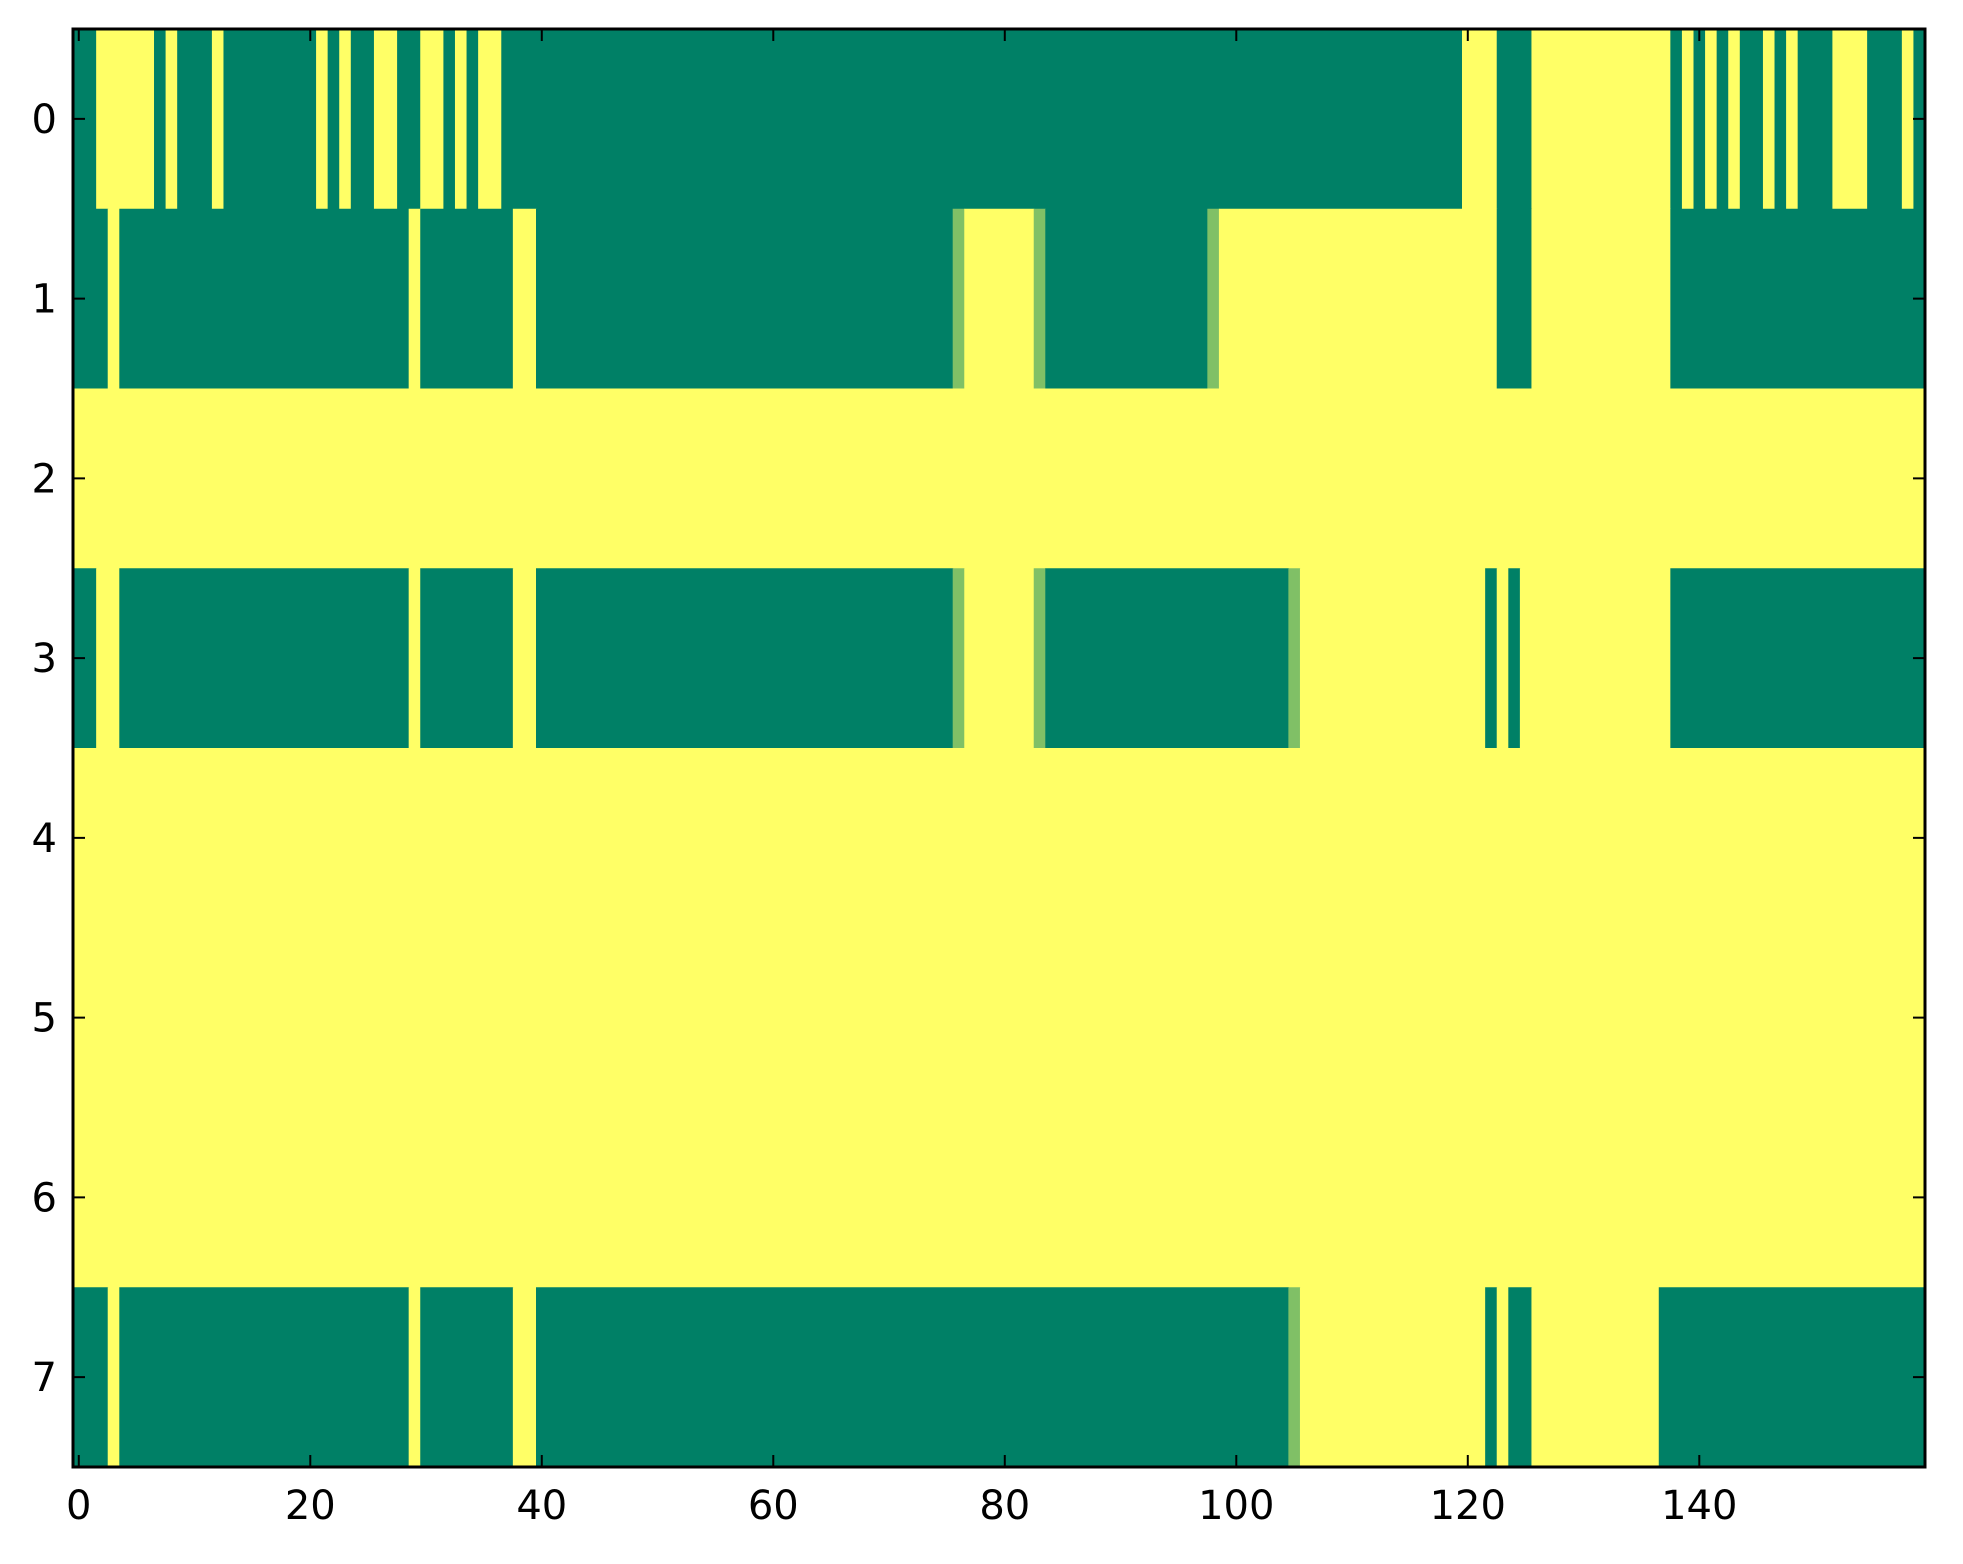 This screenshot has width=1963, height=1564. Describe the element at coordinates (44, 120) in the screenshot. I see `y-tick-label: 0` at that location.